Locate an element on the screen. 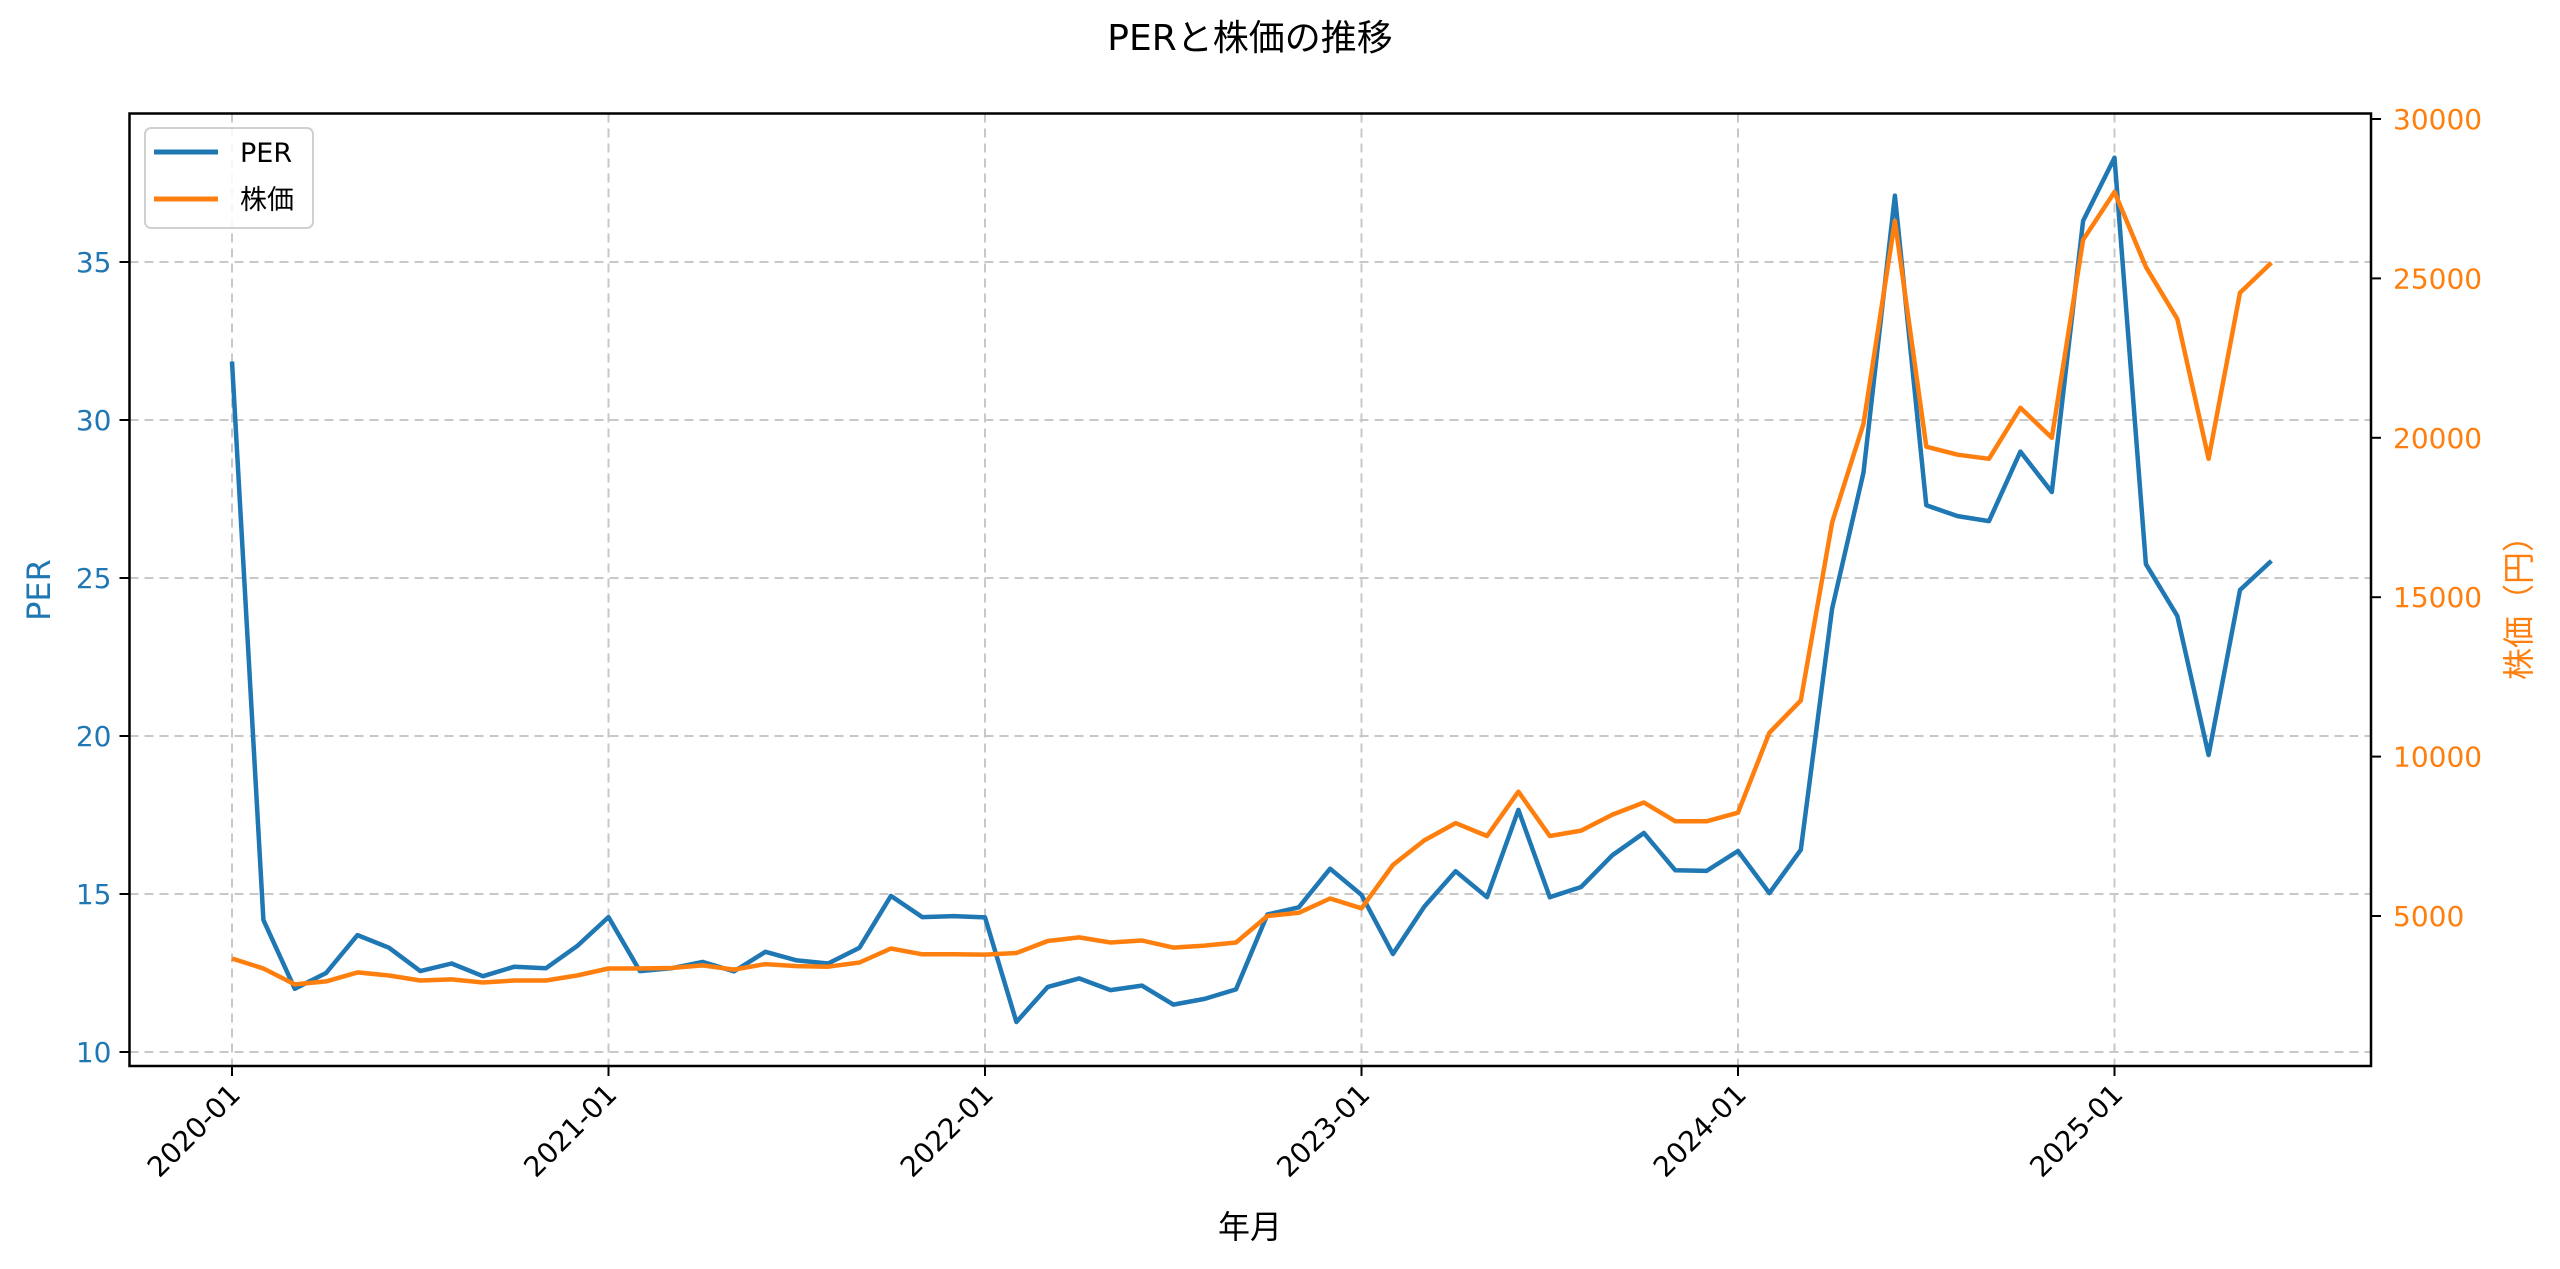 The width and height of the screenshot is (2560, 1269). right-tick-label: 25000 is located at coordinates (2437, 278).